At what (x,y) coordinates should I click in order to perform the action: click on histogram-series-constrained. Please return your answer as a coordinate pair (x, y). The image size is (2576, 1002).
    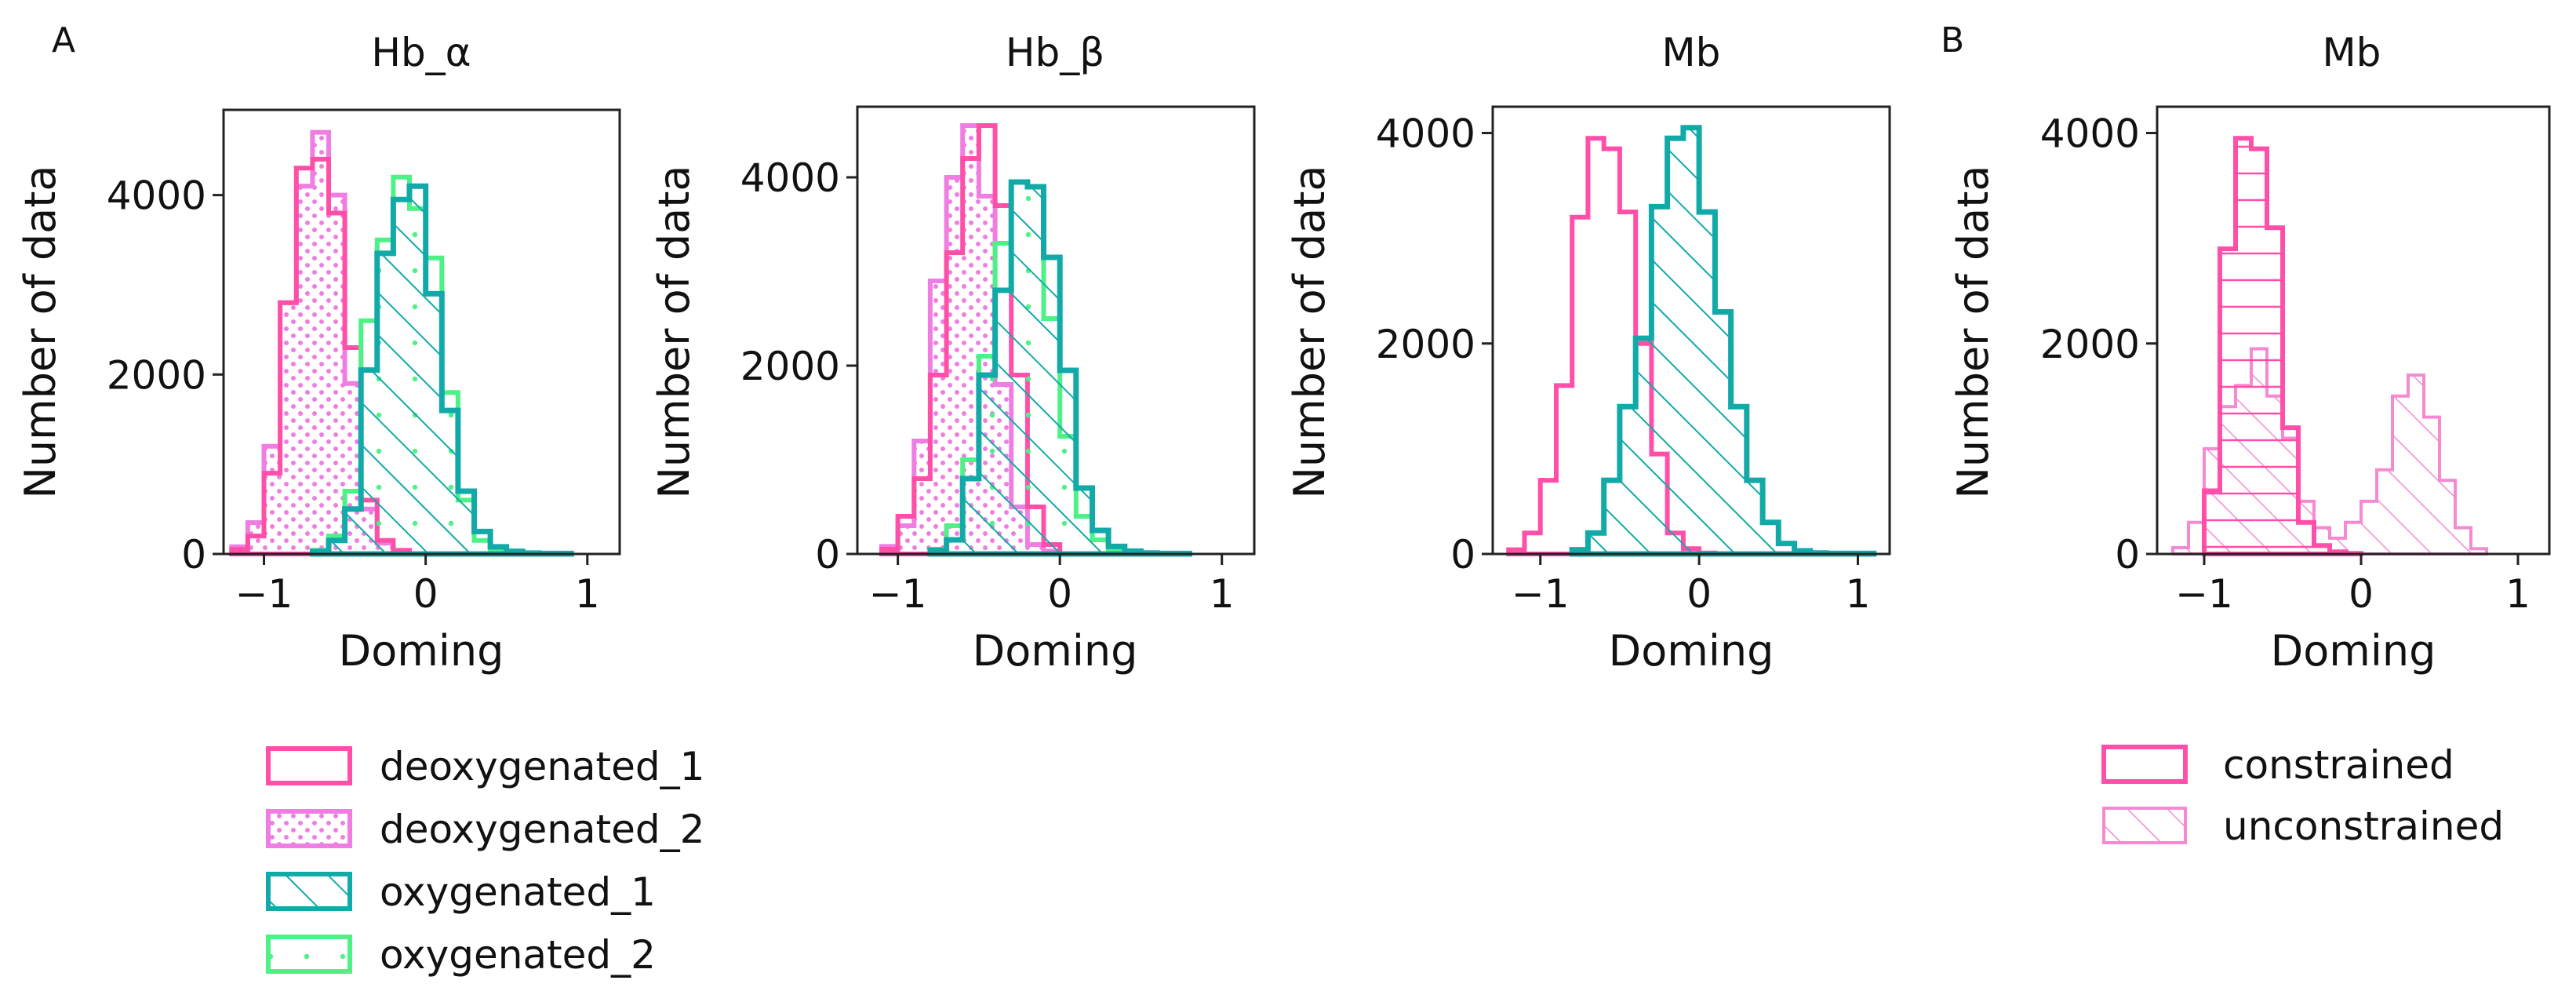
    Looking at the image, I should click on (2282, 346).